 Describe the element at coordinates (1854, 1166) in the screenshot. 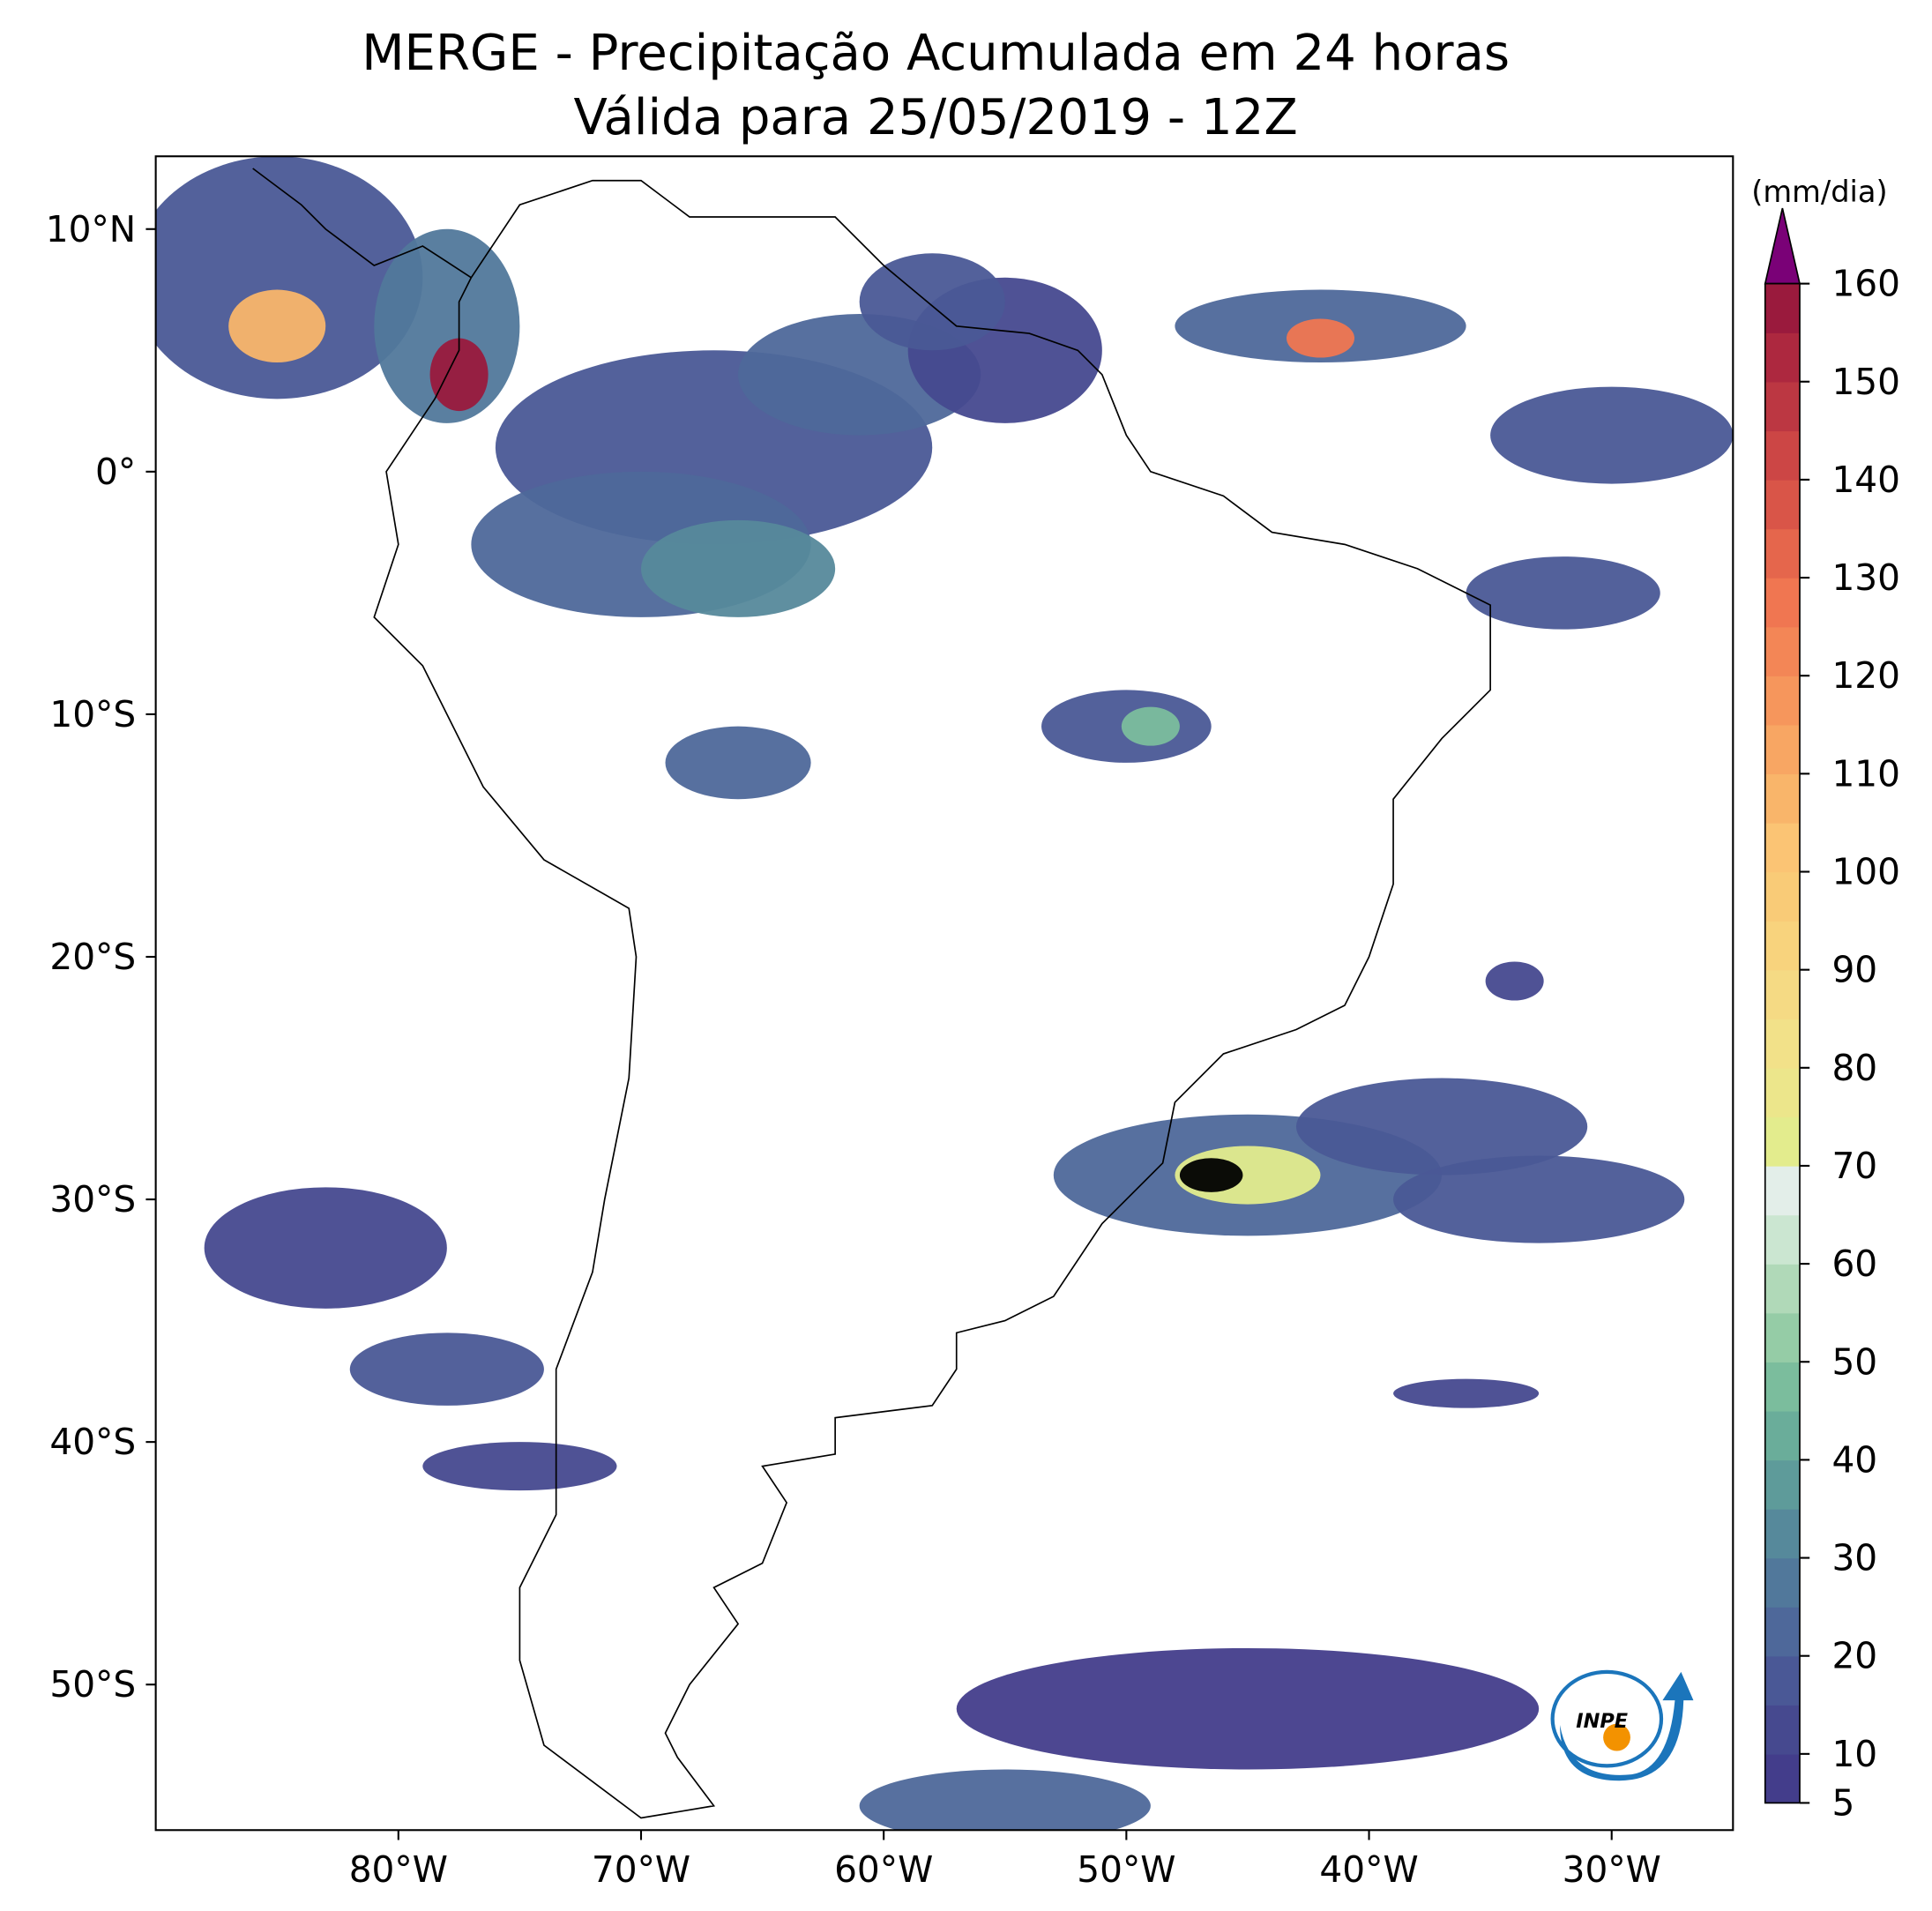

I see `colorbar-tick-label: 70` at that location.